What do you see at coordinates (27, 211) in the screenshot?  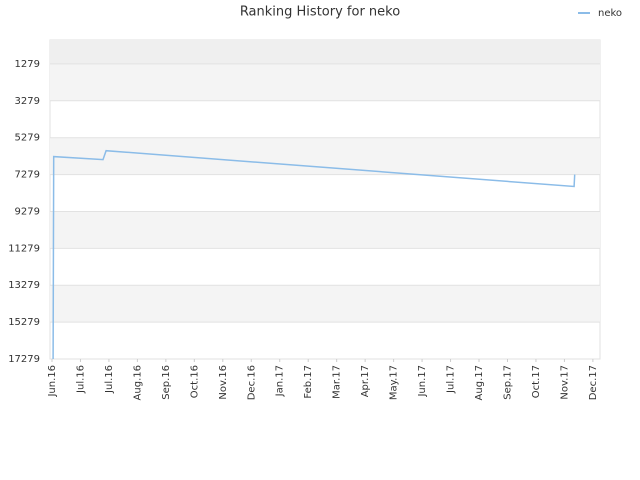 I see `y-tick-label: 9279` at bounding box center [27, 211].